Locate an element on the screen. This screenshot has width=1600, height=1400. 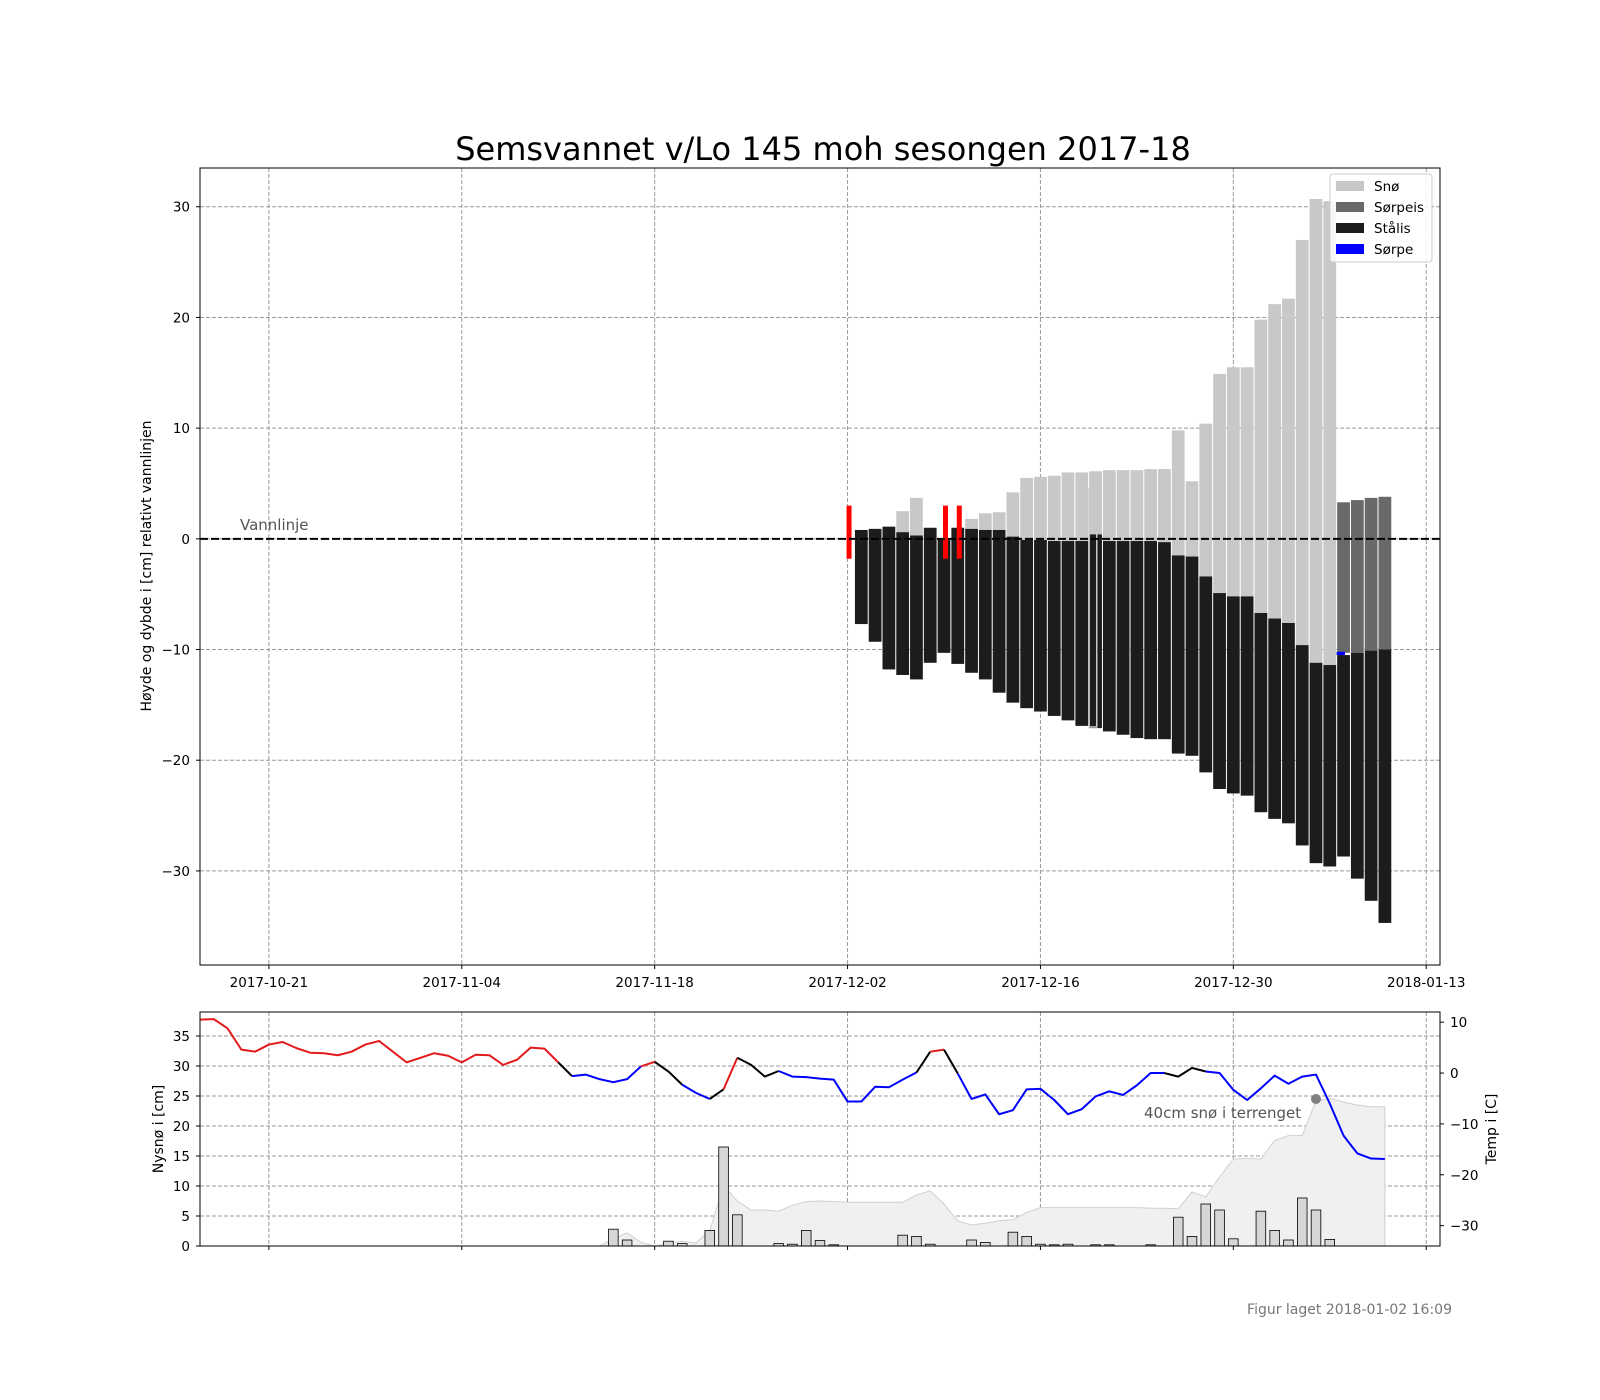
sub-y-tick-label: 10 is located at coordinates (181, 1187).